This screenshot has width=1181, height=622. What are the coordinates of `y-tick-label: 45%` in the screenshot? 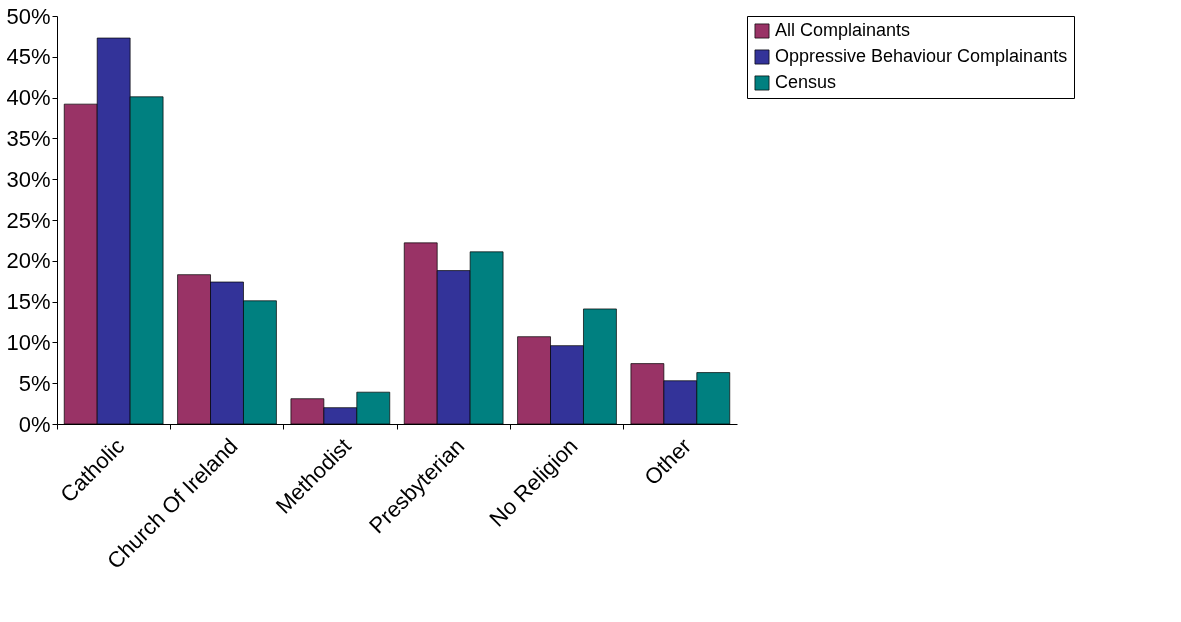 It's located at (28, 57).